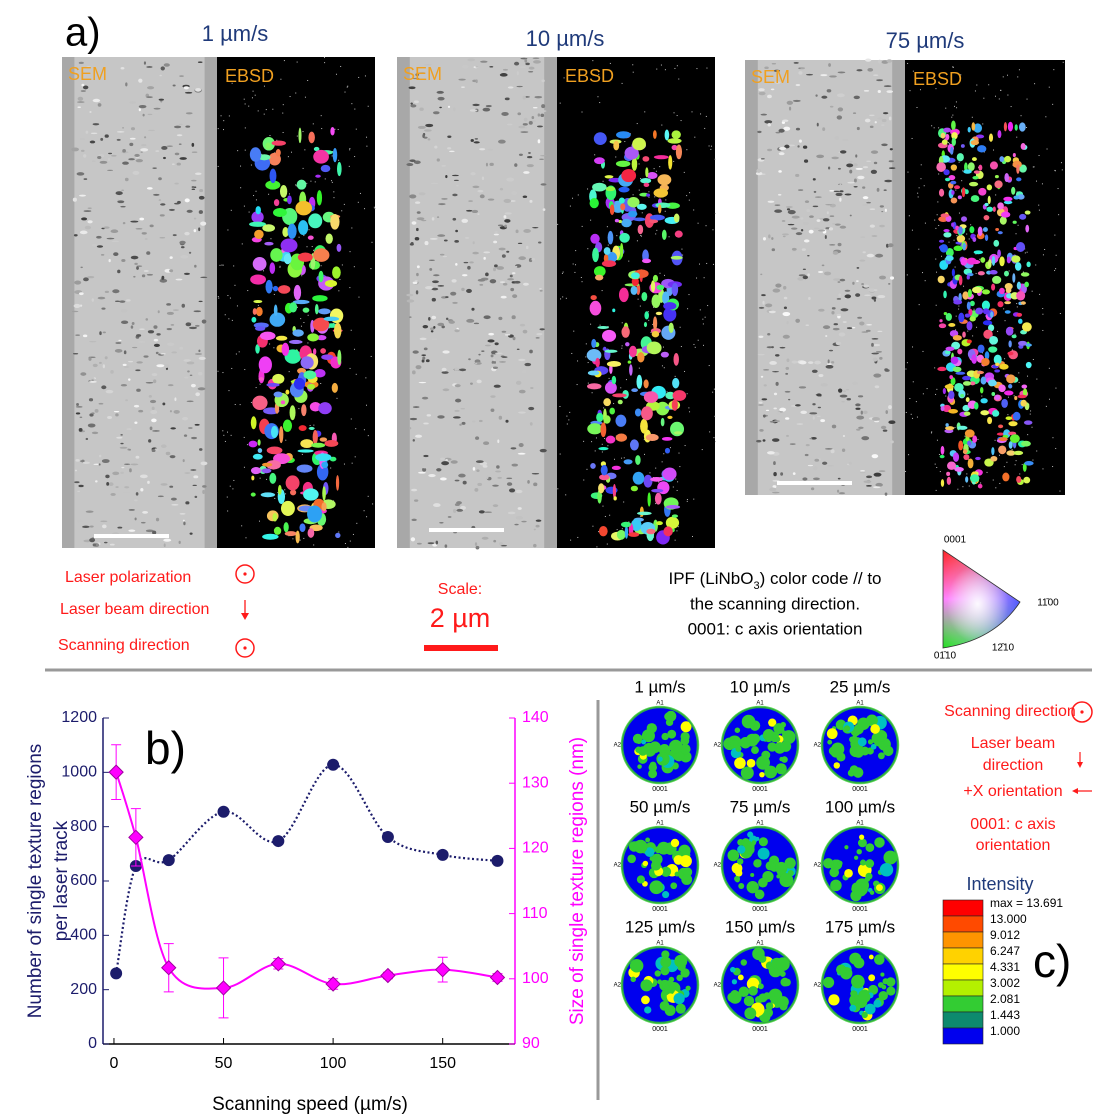  What do you see at coordinates (818, 986) in the screenshot?
I see `pole-axis: A2` at bounding box center [818, 986].